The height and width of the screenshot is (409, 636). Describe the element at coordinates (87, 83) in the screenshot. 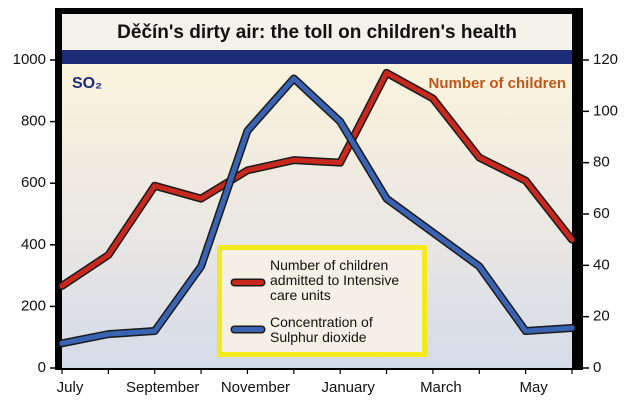

I see `y-axis-label: SO₂` at that location.